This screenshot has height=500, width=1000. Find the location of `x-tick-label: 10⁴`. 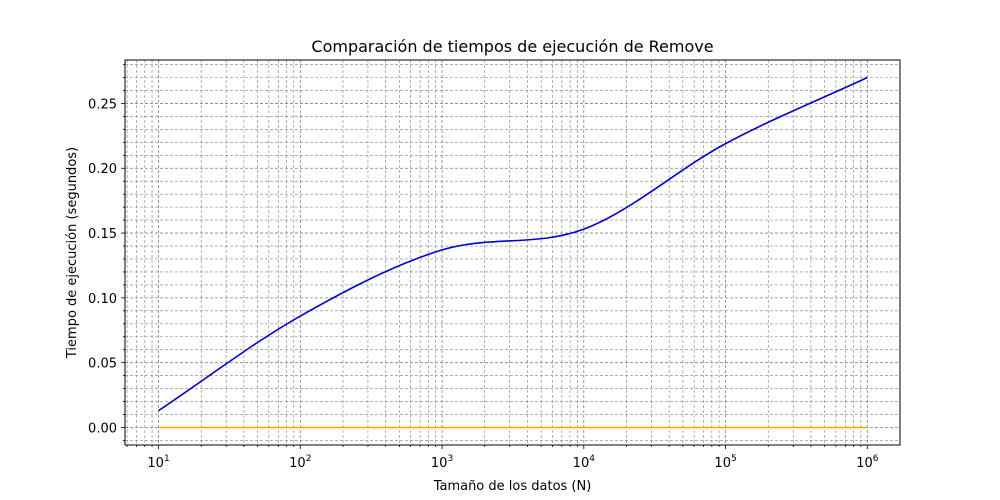

x-tick-label: 10⁴ is located at coordinates (584, 462).